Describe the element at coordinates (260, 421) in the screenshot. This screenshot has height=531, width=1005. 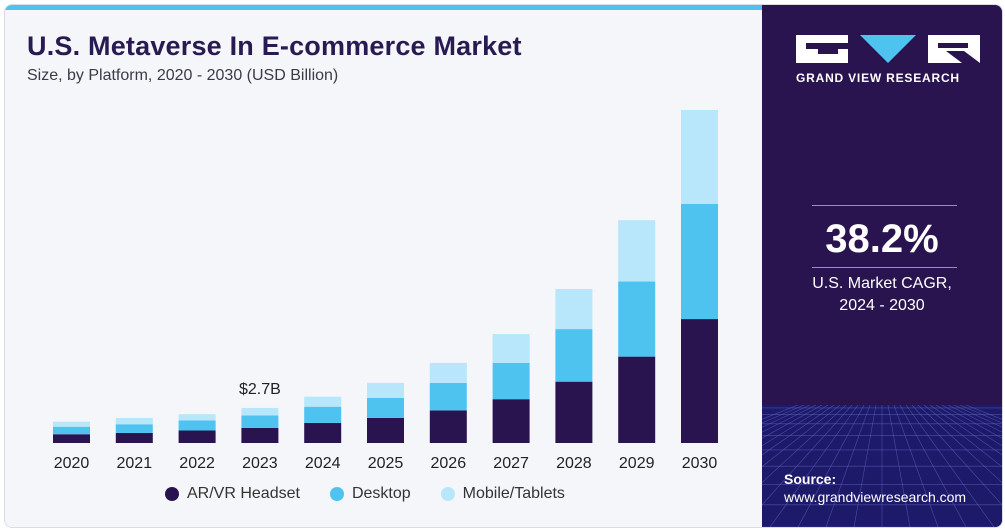
I see `bar-2023-desktop` at that location.